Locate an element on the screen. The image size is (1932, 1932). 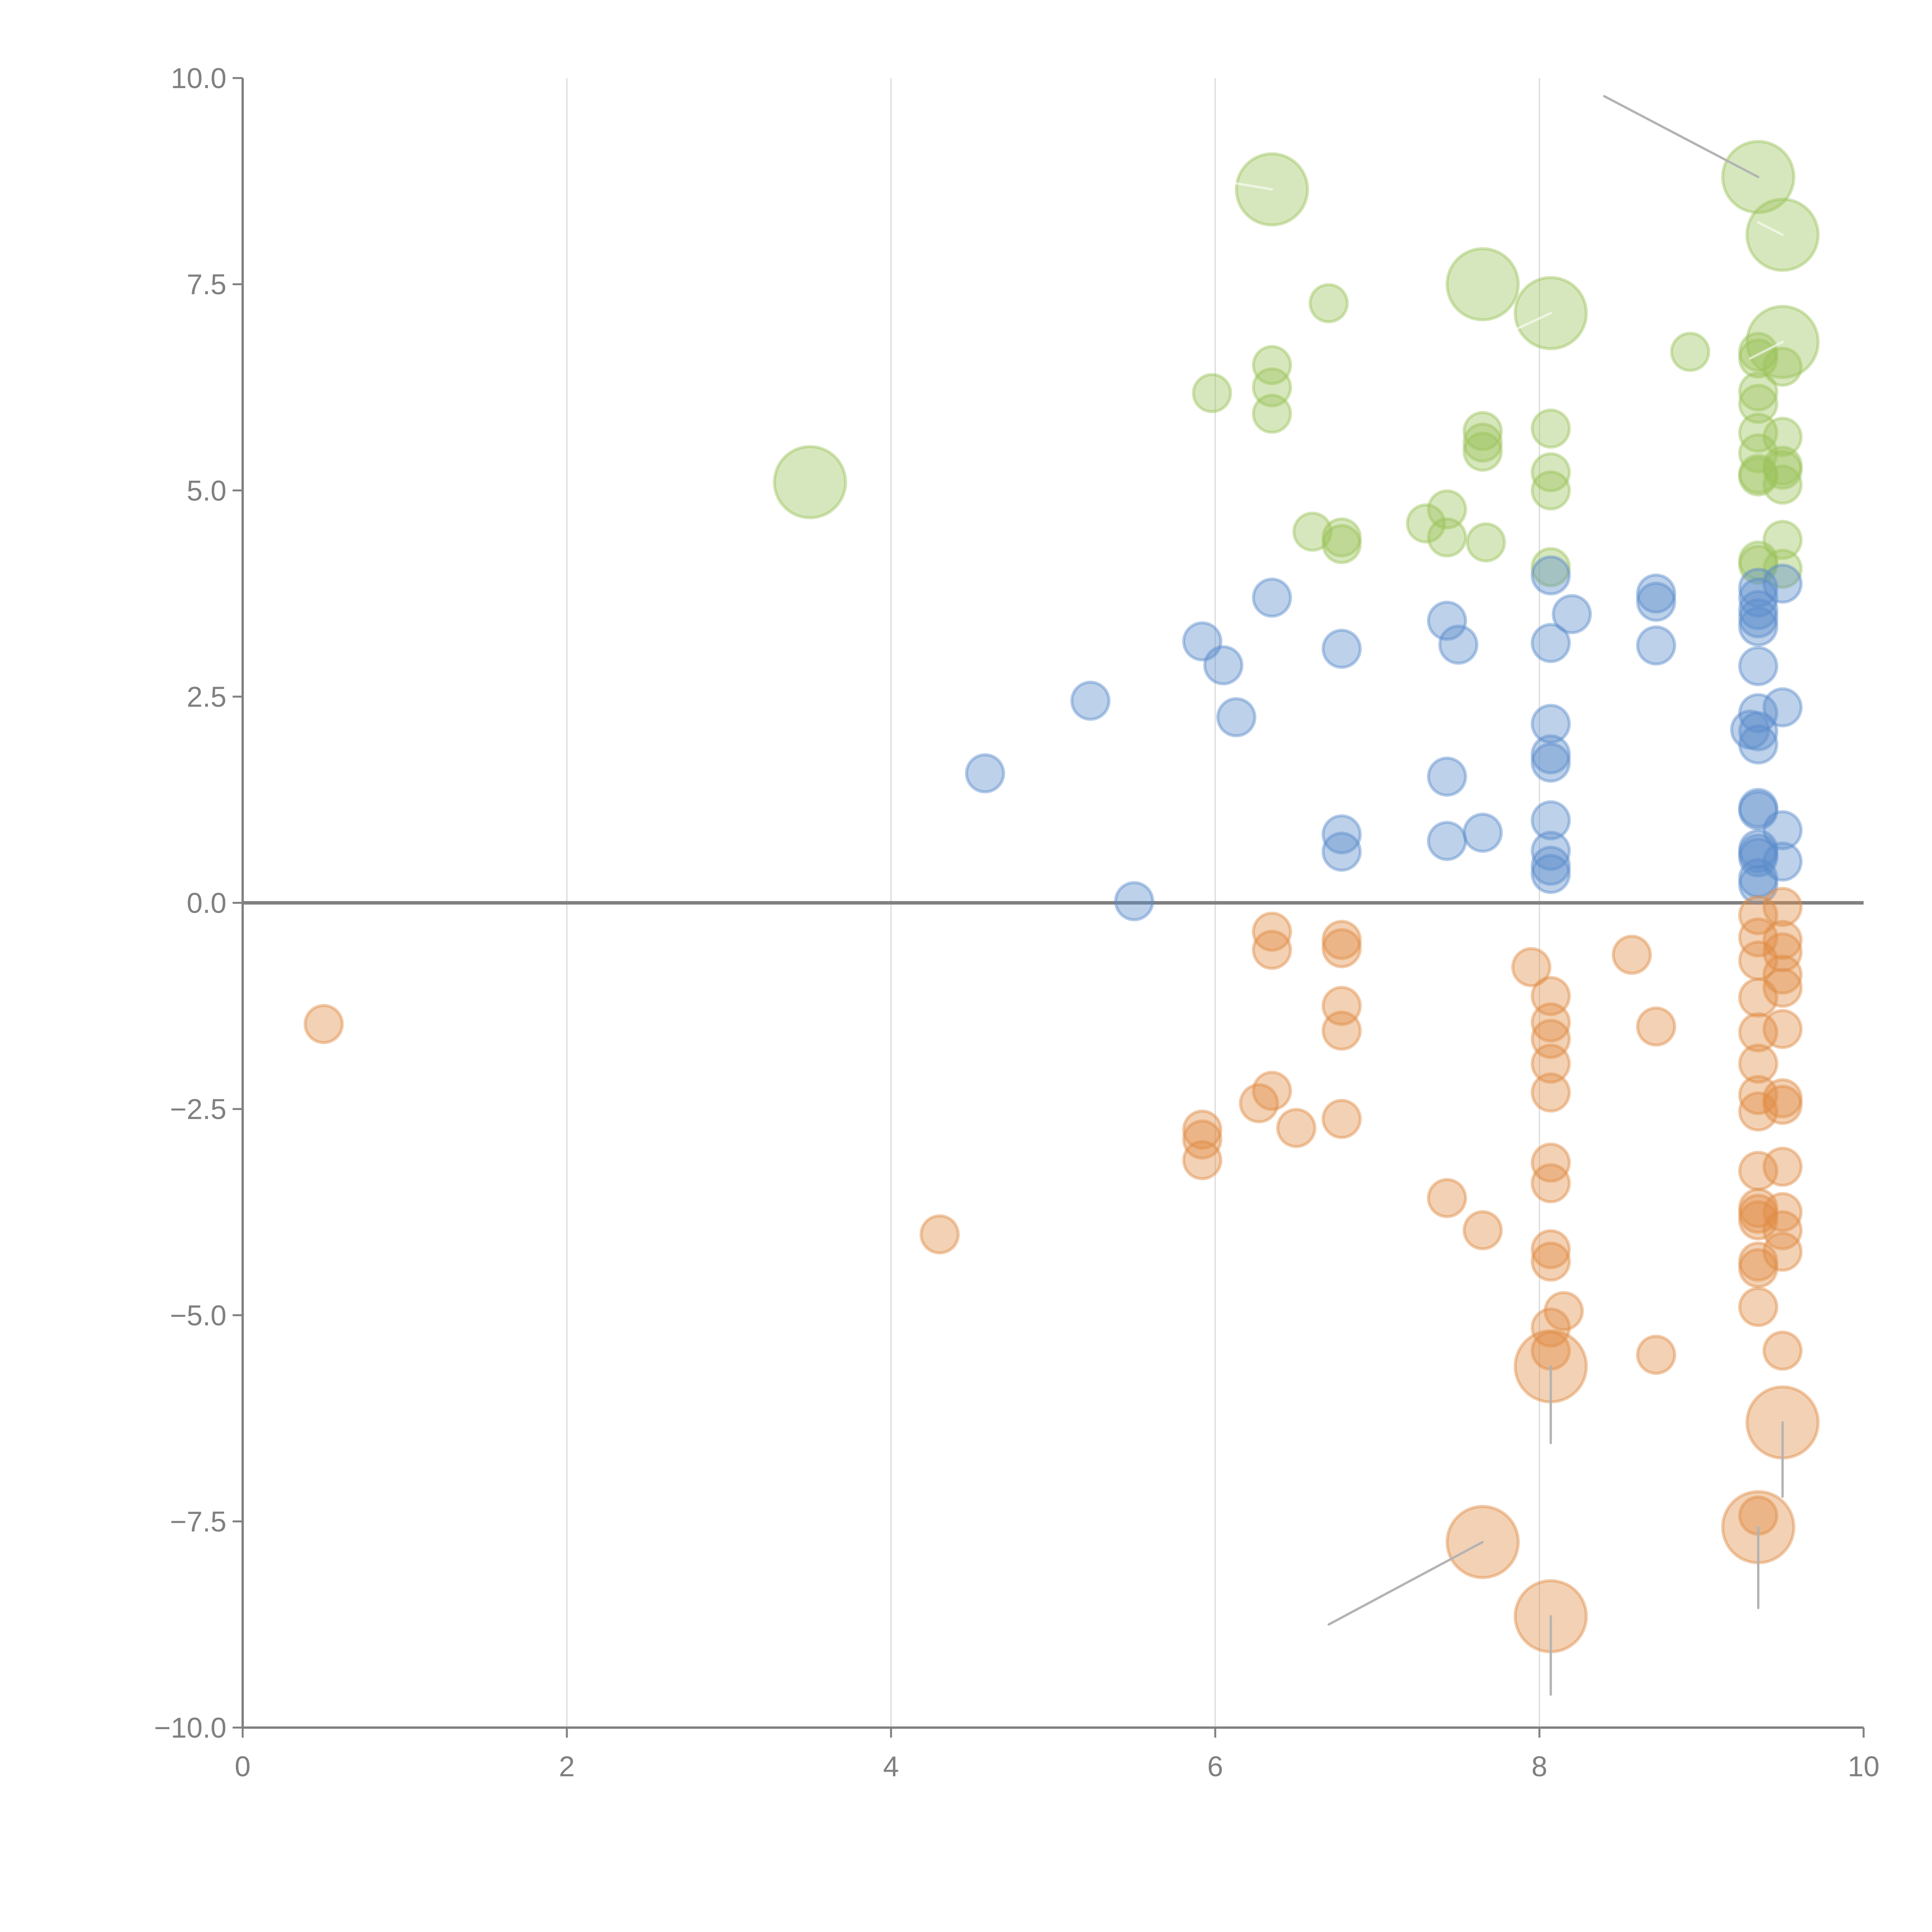
series-green is located at coordinates (1297, 365).